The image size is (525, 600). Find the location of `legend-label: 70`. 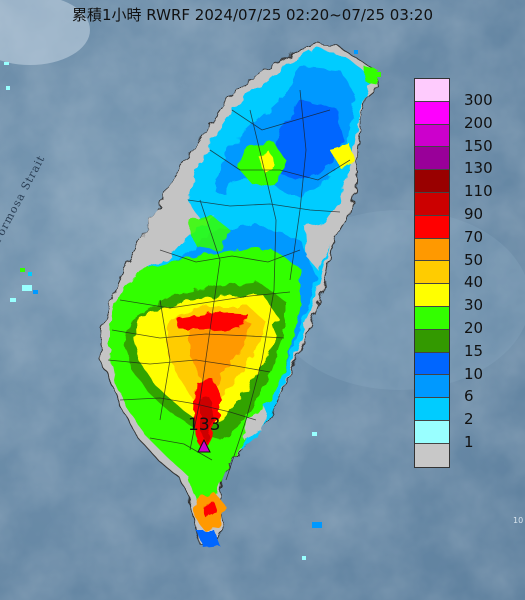

legend-label: 70 is located at coordinates (474, 236).